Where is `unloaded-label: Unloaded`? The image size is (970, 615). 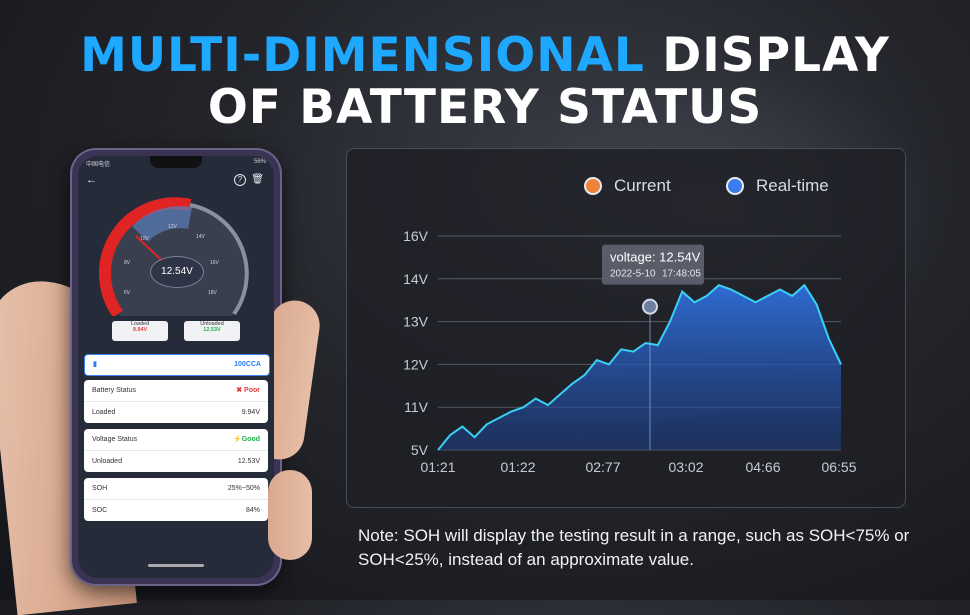
unloaded-label: Unloaded is located at coordinates (212, 324).